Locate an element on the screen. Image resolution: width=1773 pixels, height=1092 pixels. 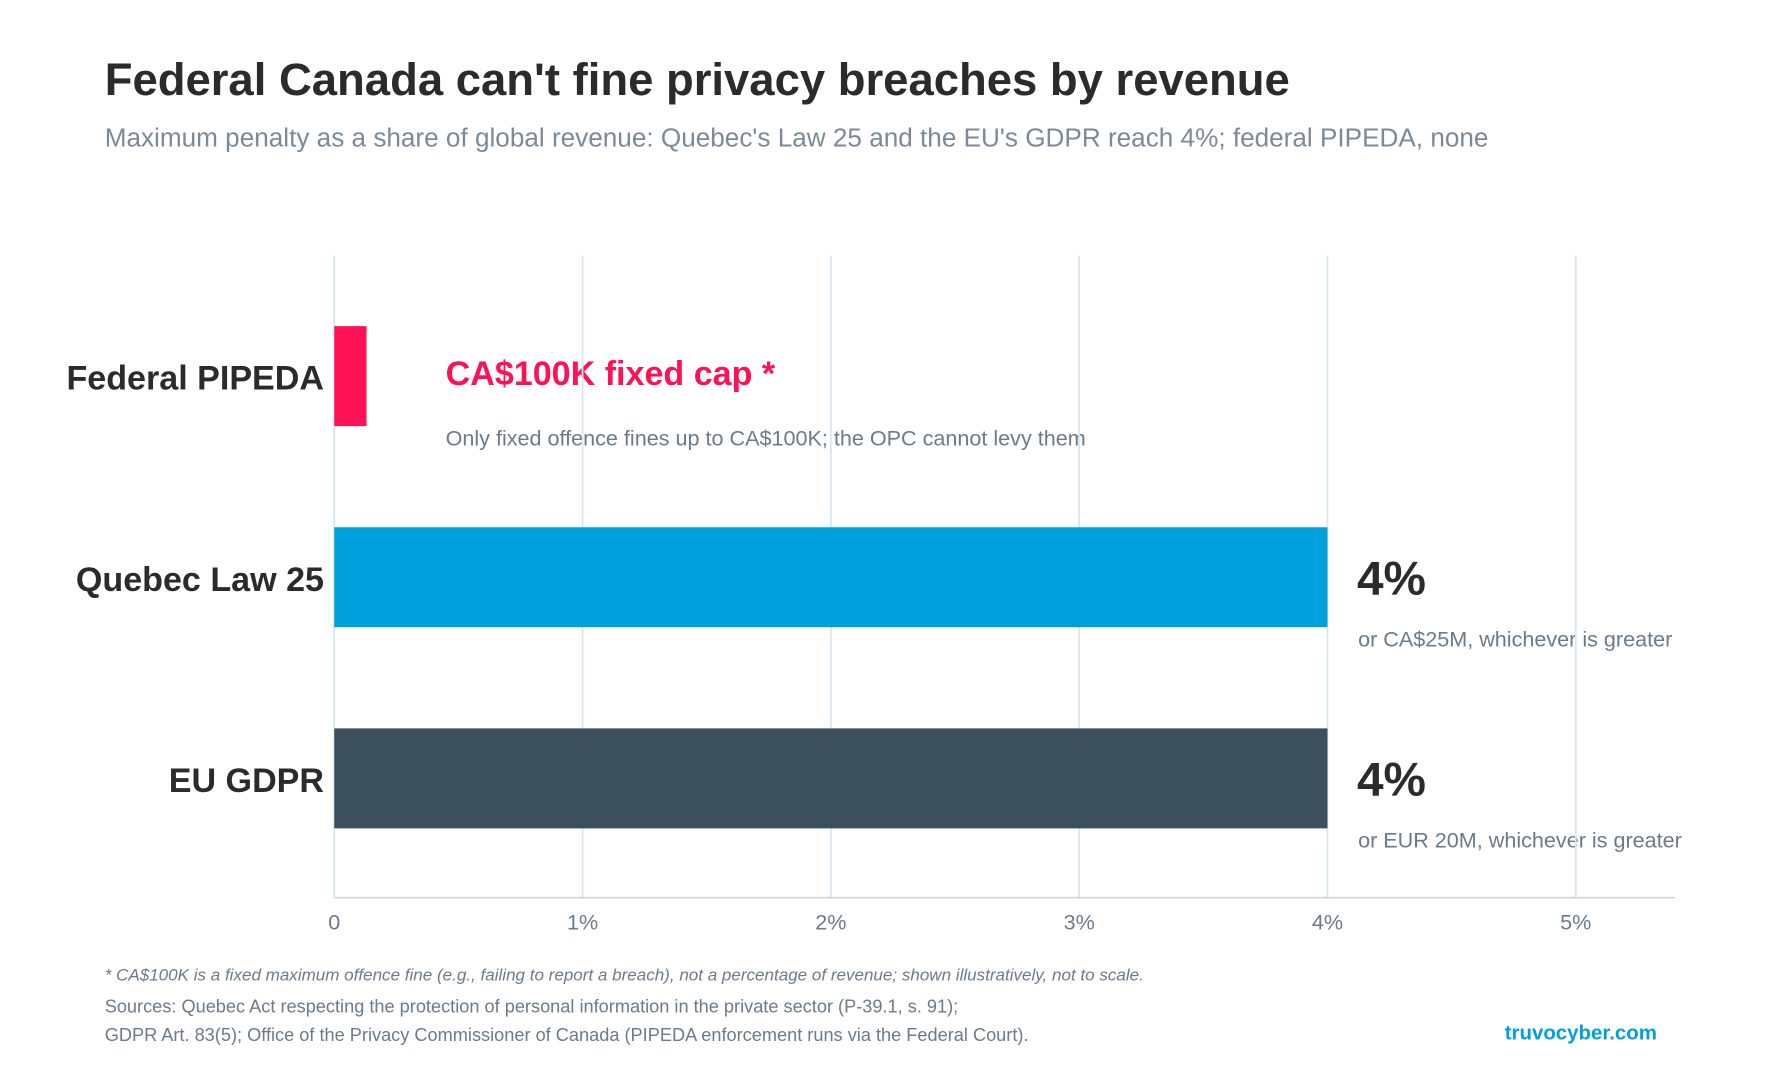
x-tick-label: 2% is located at coordinates (830, 922).